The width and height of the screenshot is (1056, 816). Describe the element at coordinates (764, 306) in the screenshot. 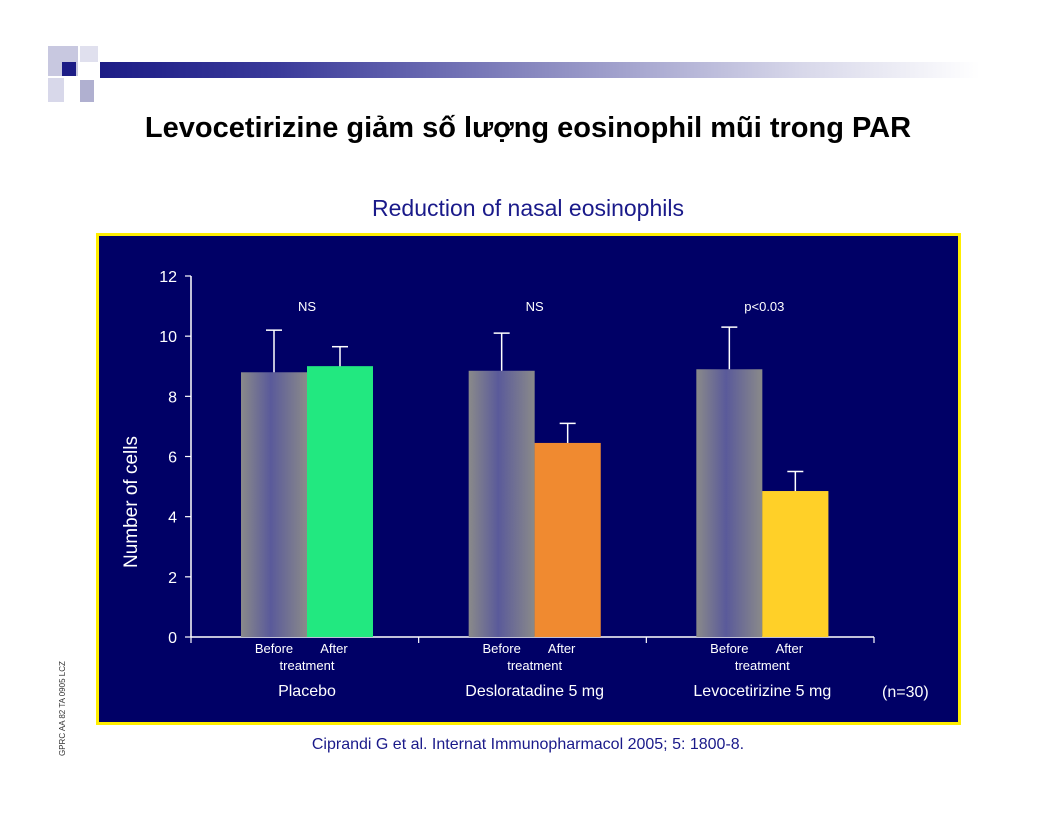

I see `significance-label: p<0.03` at that location.